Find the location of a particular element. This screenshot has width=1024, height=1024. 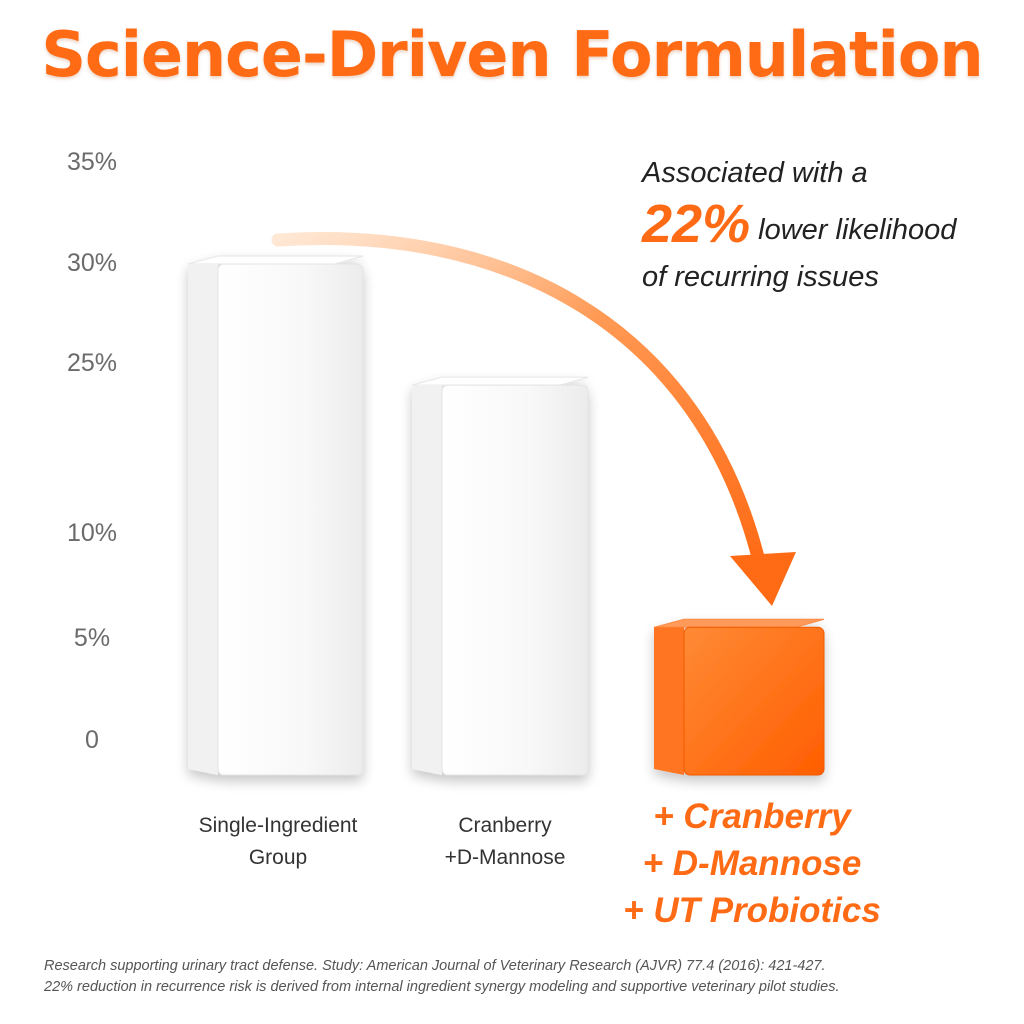

y-tick-label: 5% is located at coordinates (92, 638).